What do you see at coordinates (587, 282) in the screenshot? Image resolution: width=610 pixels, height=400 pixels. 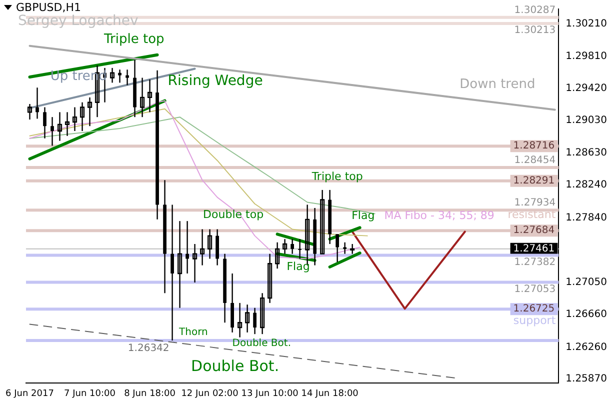 I see `y-tick-label: 1.27050` at bounding box center [587, 282].